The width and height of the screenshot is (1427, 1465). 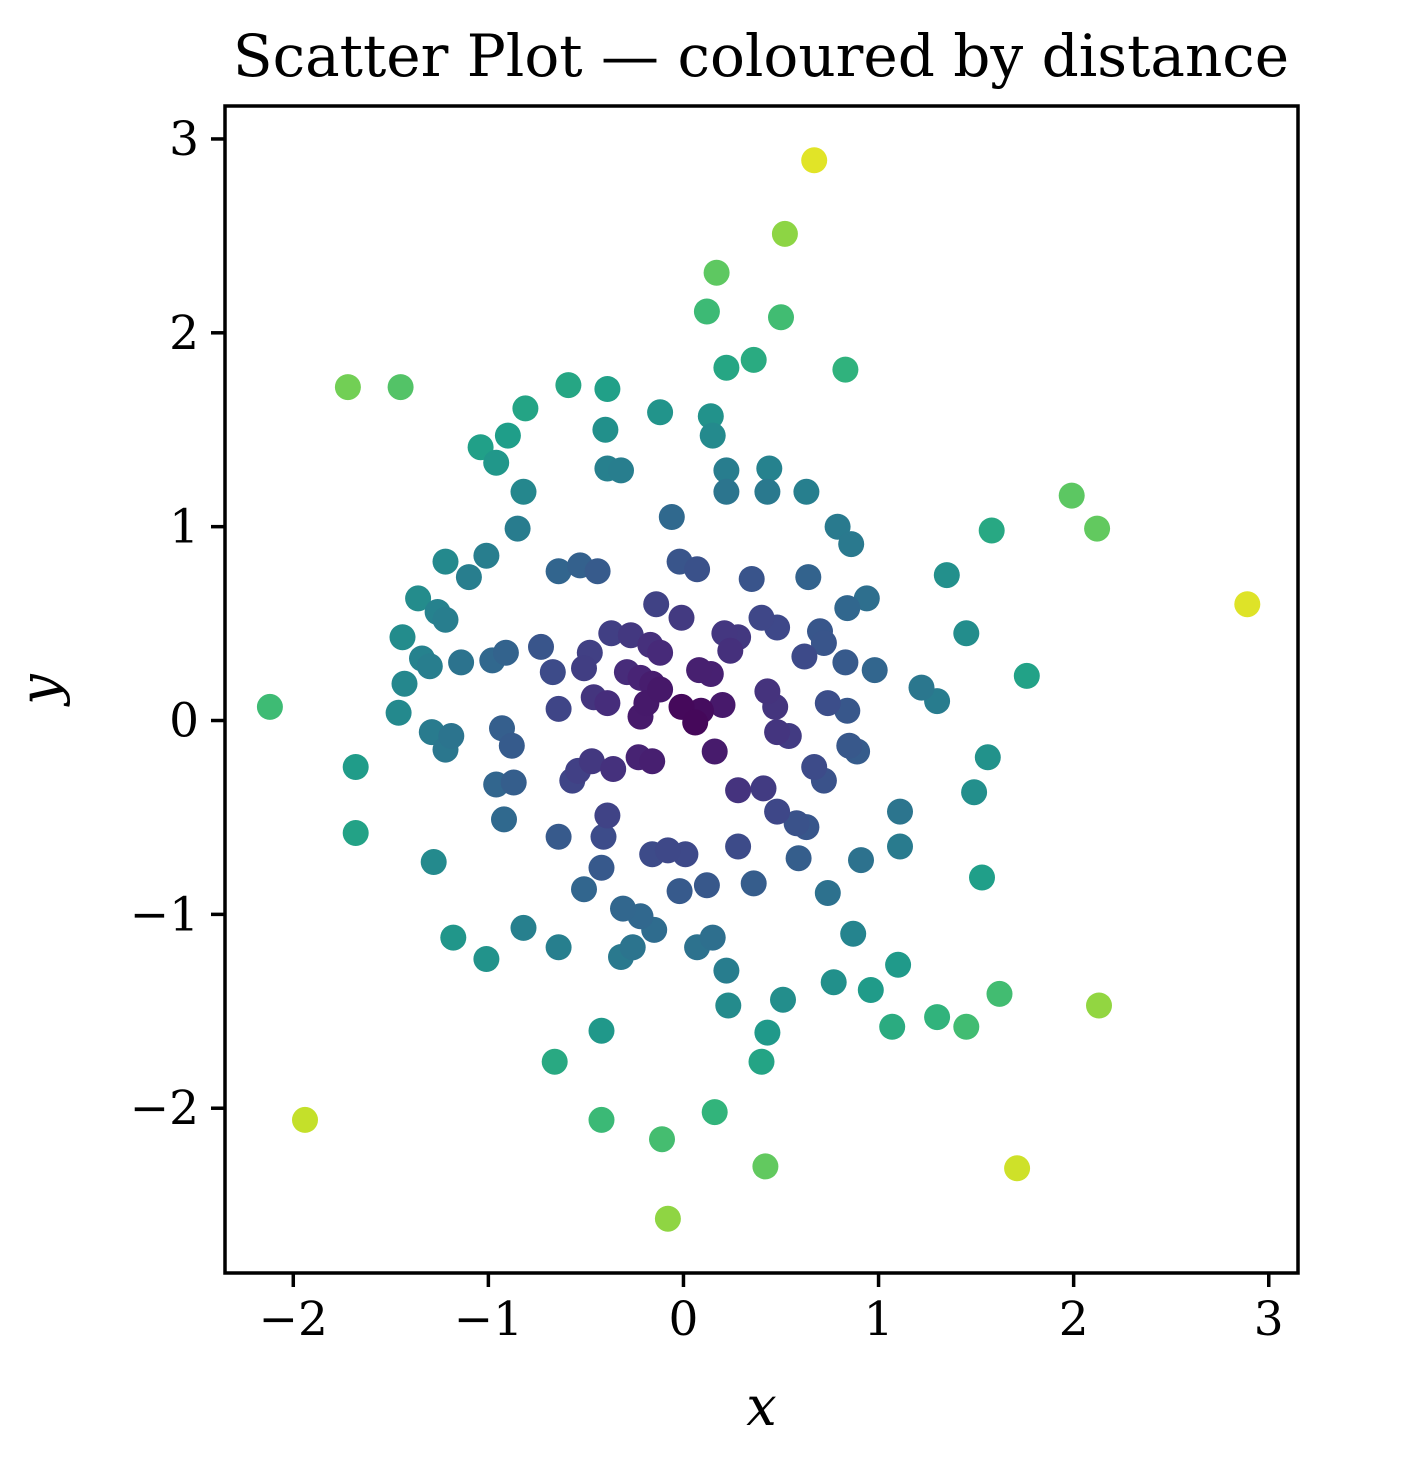 I want to click on y-tick-label: 1, so click(x=184, y=527).